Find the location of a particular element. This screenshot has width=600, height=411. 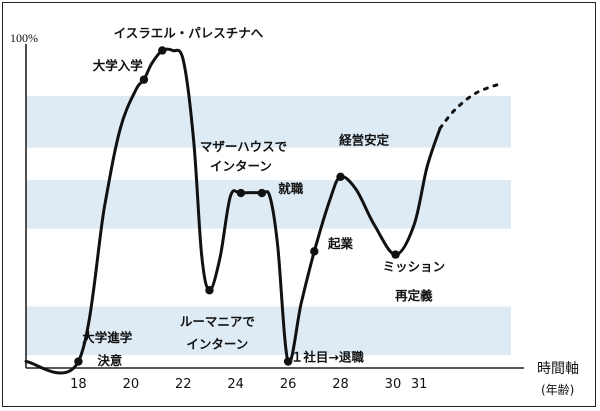

x-tick-label: 31 is located at coordinates (419, 384).